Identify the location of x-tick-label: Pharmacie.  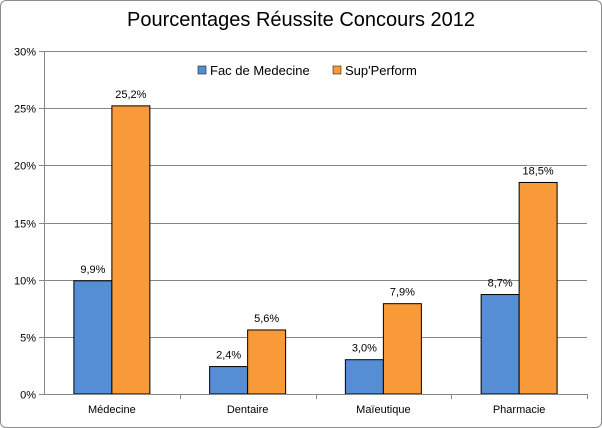
(519, 410).